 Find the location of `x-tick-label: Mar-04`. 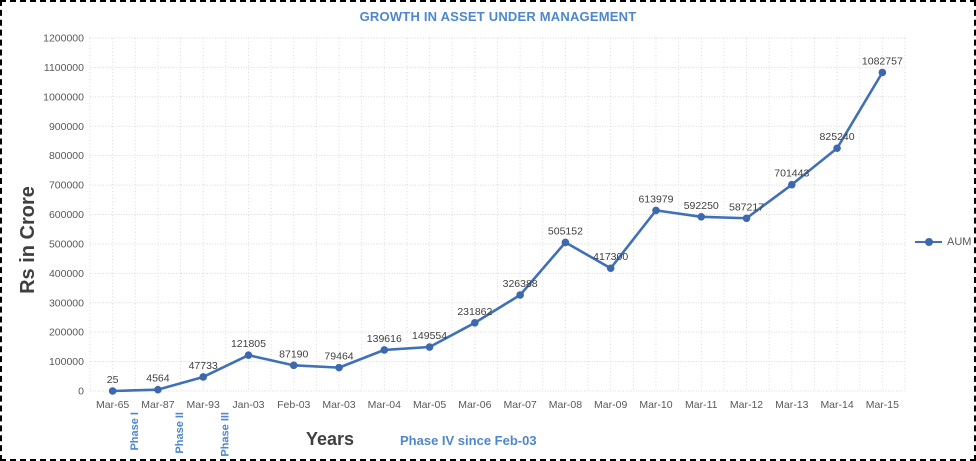

x-tick-label: Mar-04 is located at coordinates (384, 405).